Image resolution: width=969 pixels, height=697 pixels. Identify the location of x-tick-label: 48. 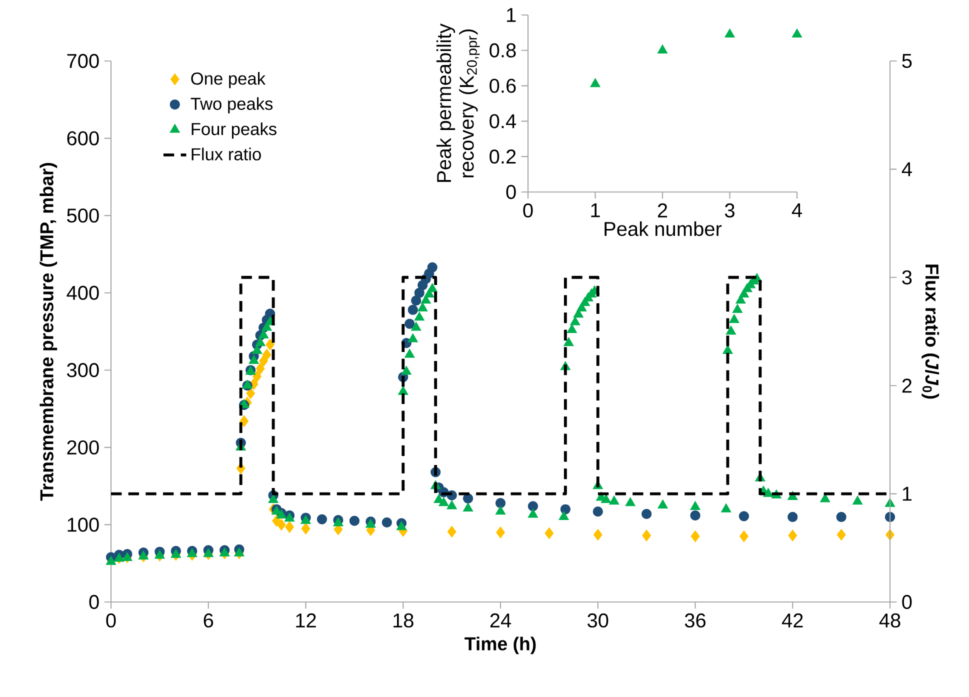
(889, 620).